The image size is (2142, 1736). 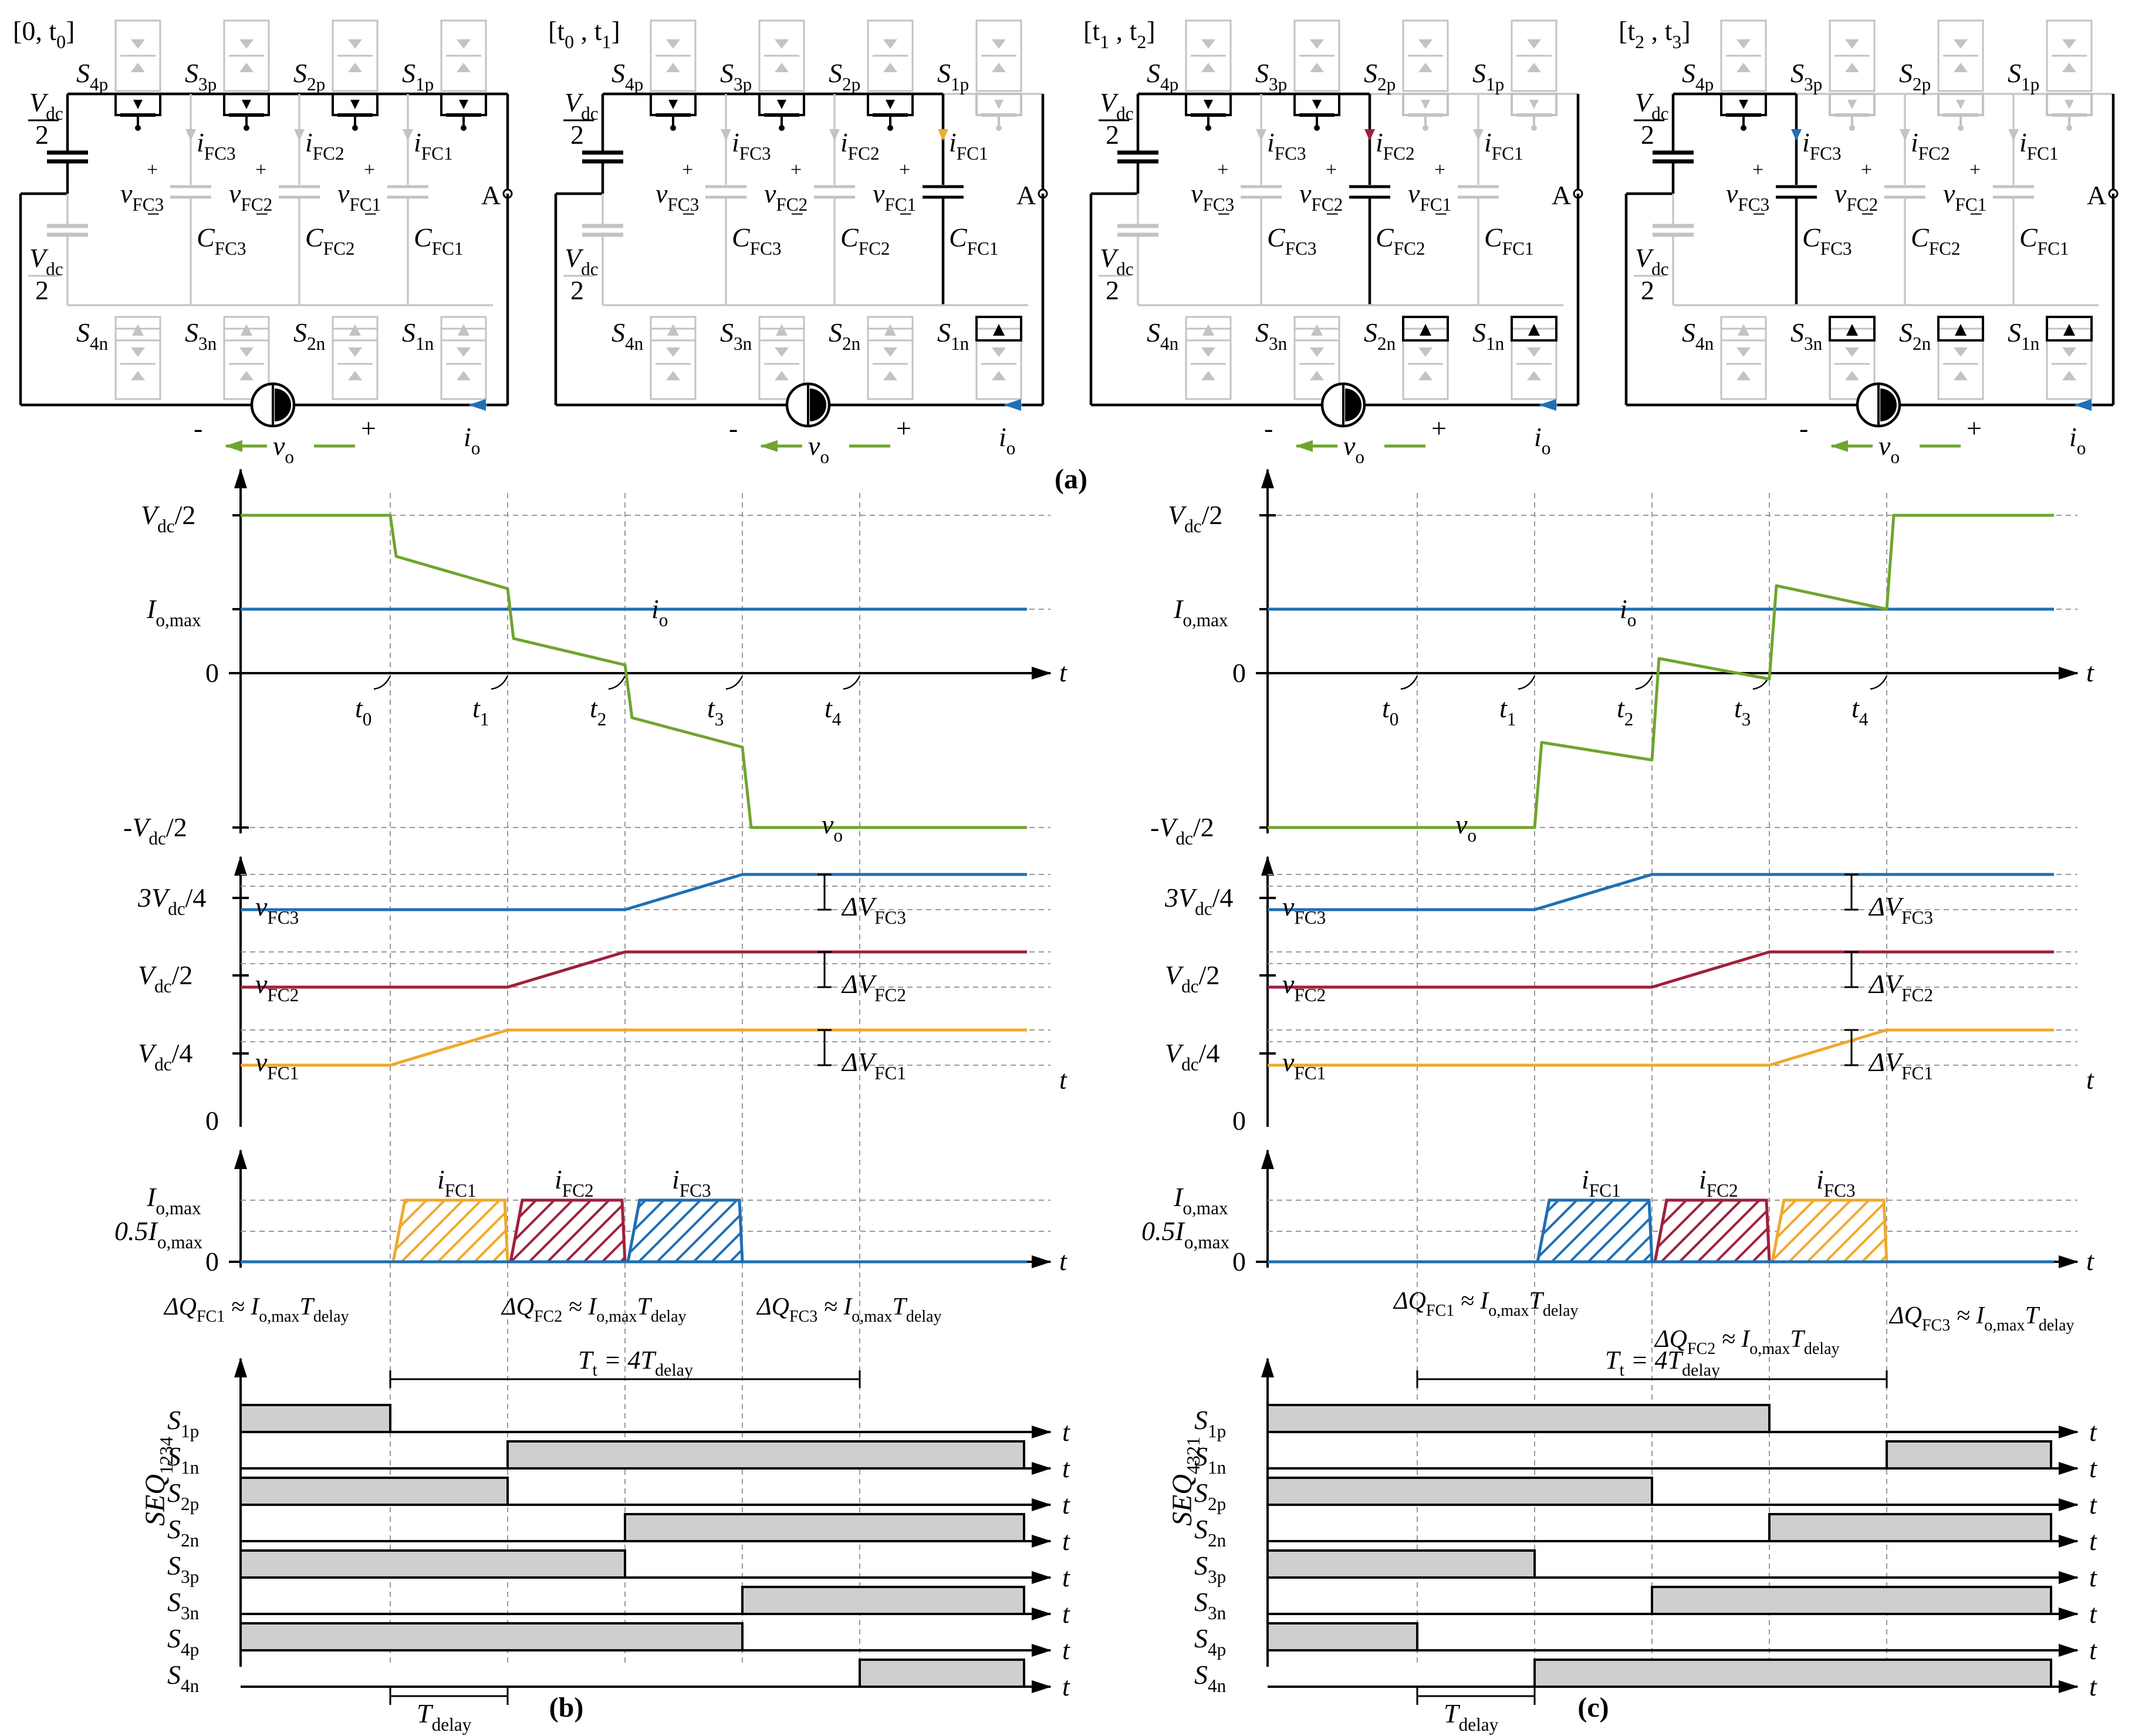 What do you see at coordinates (627, 336) in the screenshot?
I see `lower-switch-label: S4n` at bounding box center [627, 336].